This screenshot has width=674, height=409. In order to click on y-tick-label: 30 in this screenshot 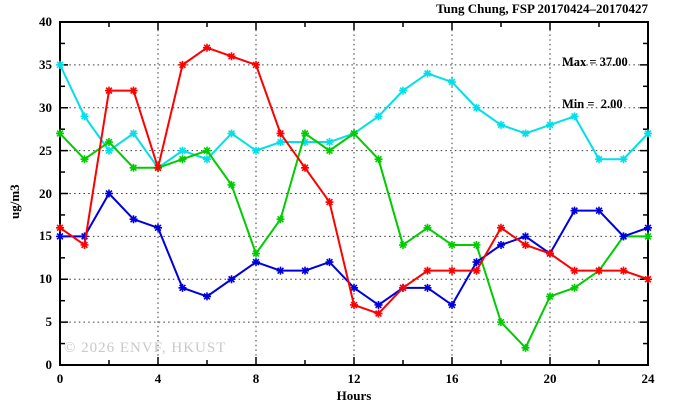, I will do `click(45, 107)`.